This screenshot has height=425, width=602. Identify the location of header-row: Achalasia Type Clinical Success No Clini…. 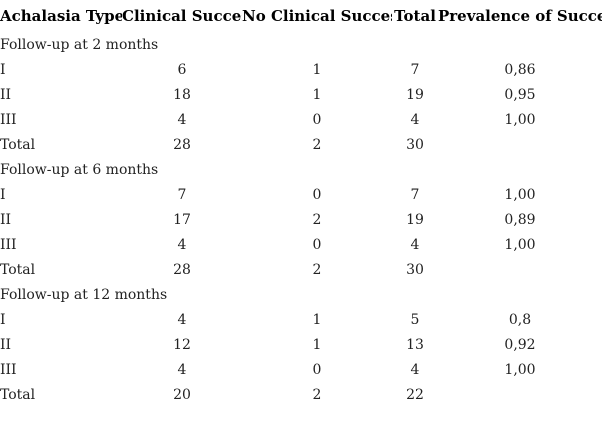
(301, 16).